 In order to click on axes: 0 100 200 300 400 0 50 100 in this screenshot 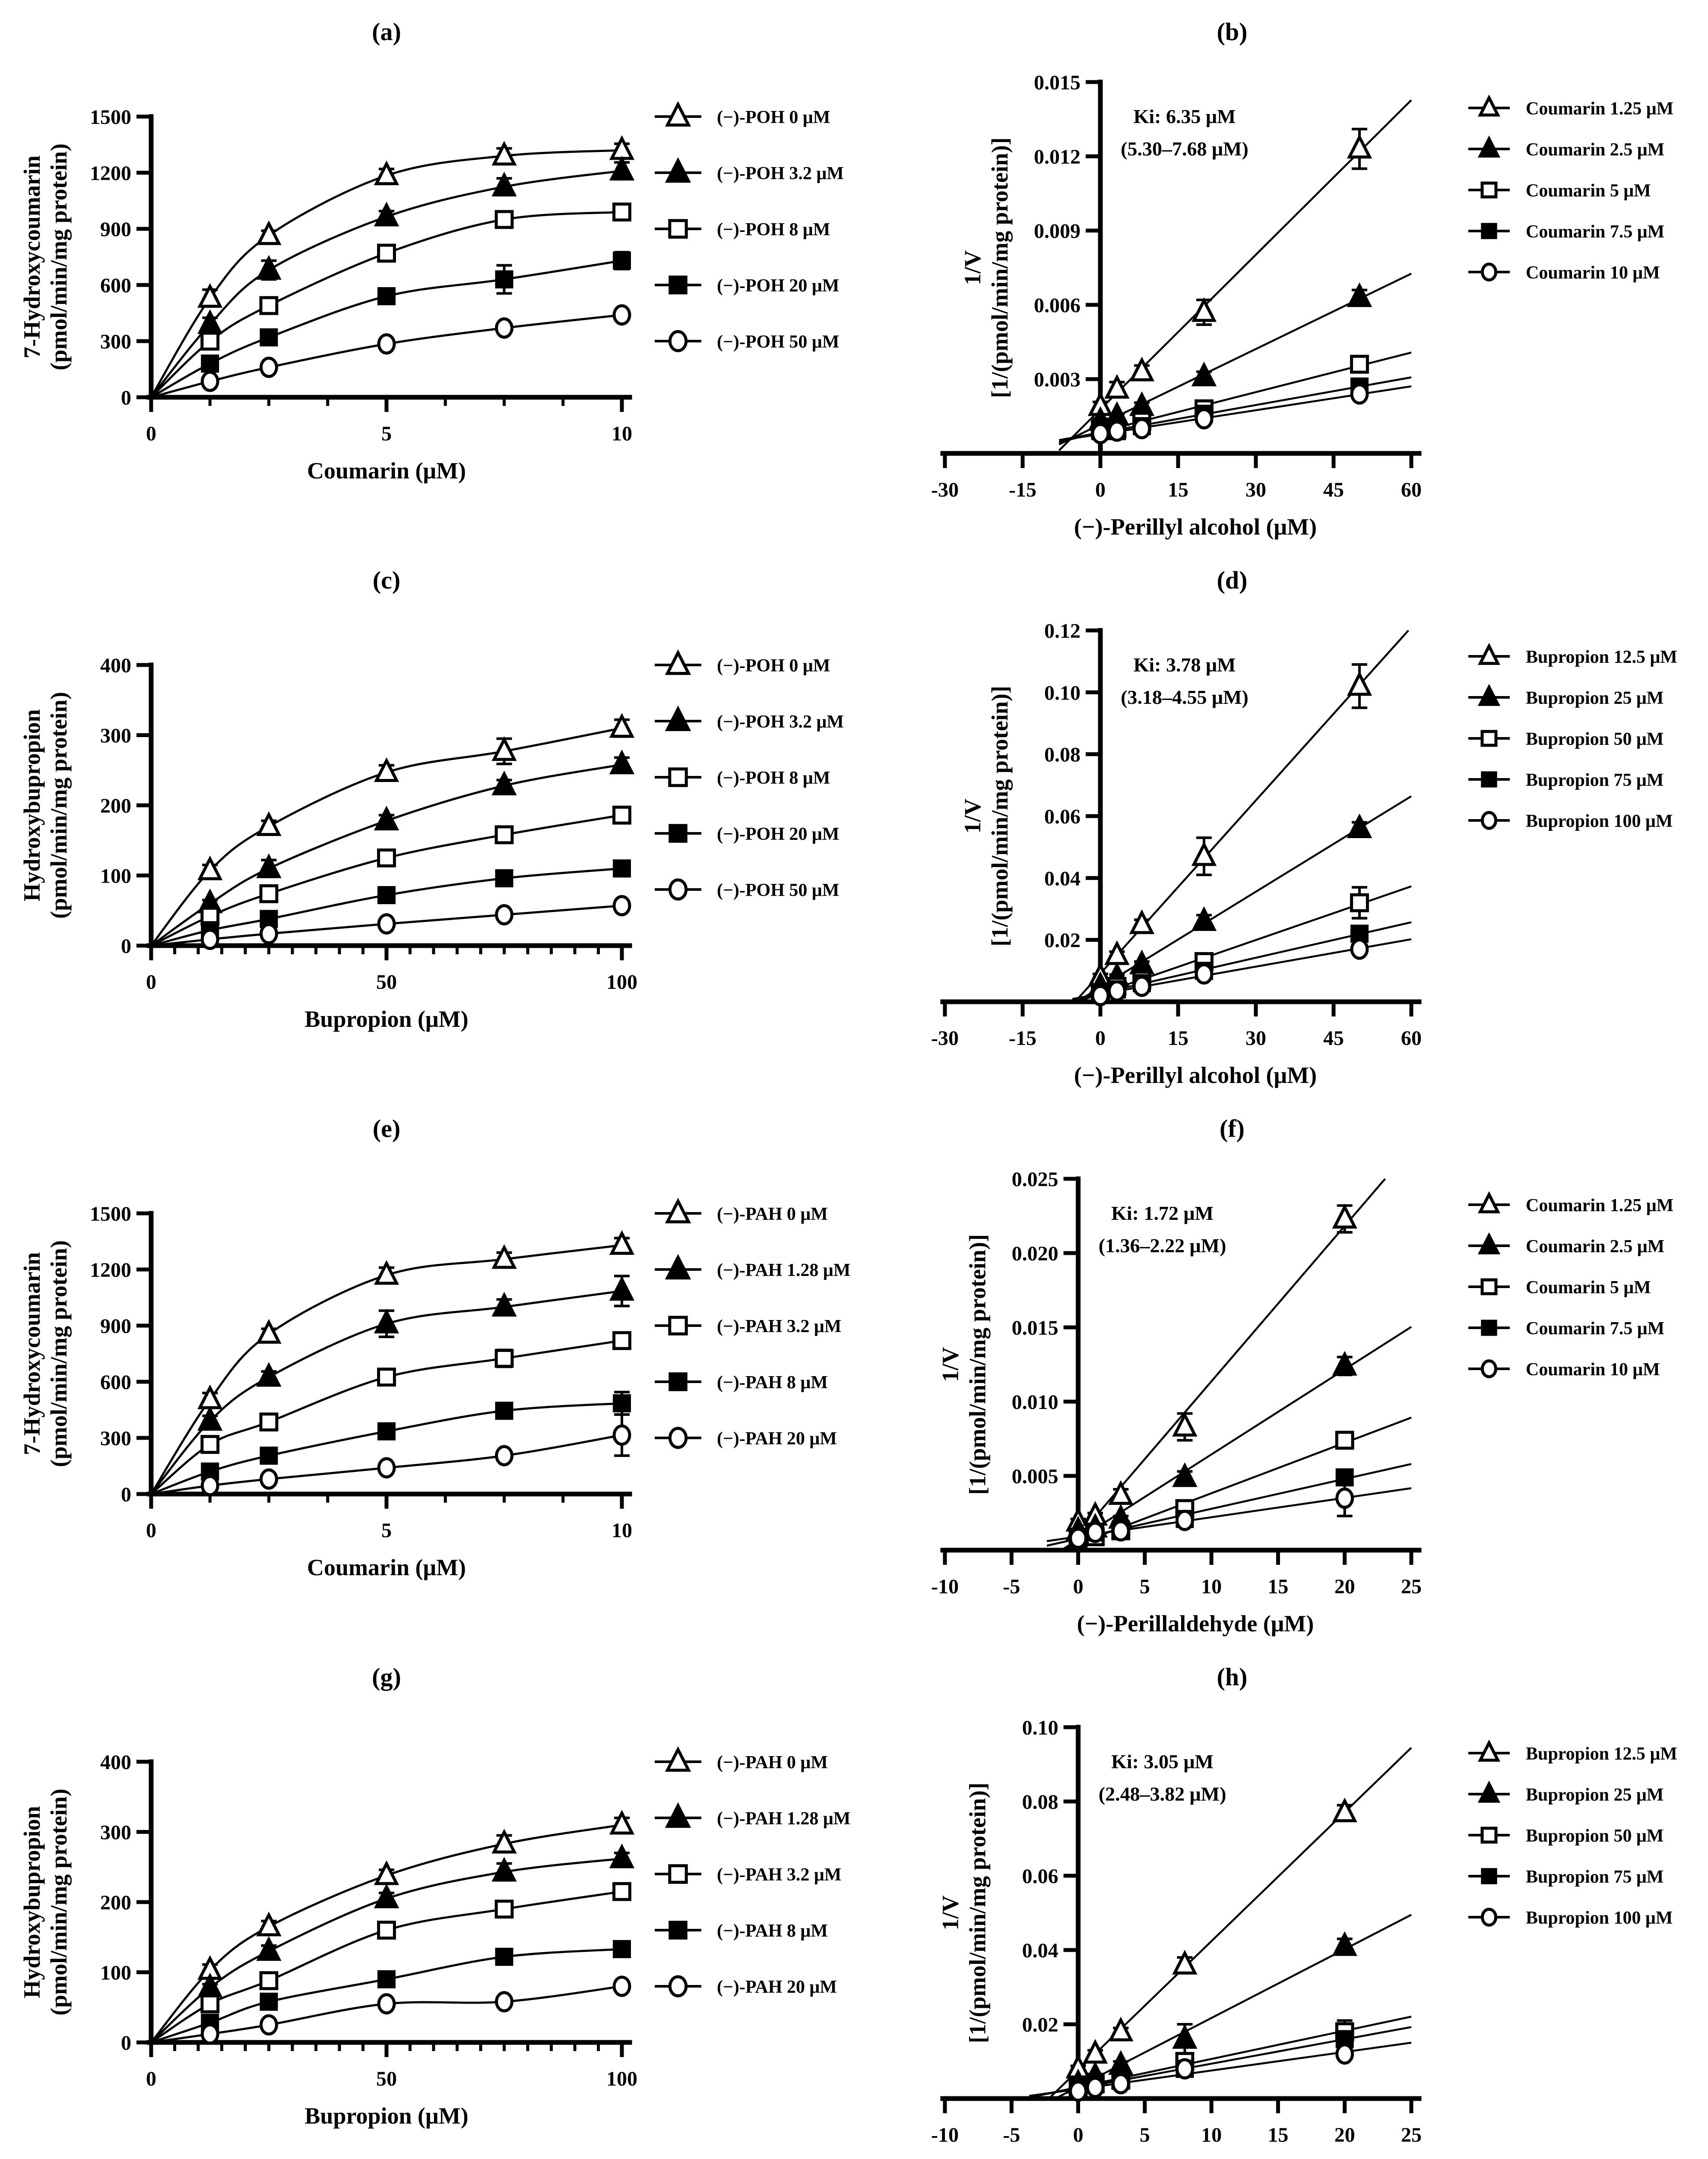, I will do `click(368, 824)`.